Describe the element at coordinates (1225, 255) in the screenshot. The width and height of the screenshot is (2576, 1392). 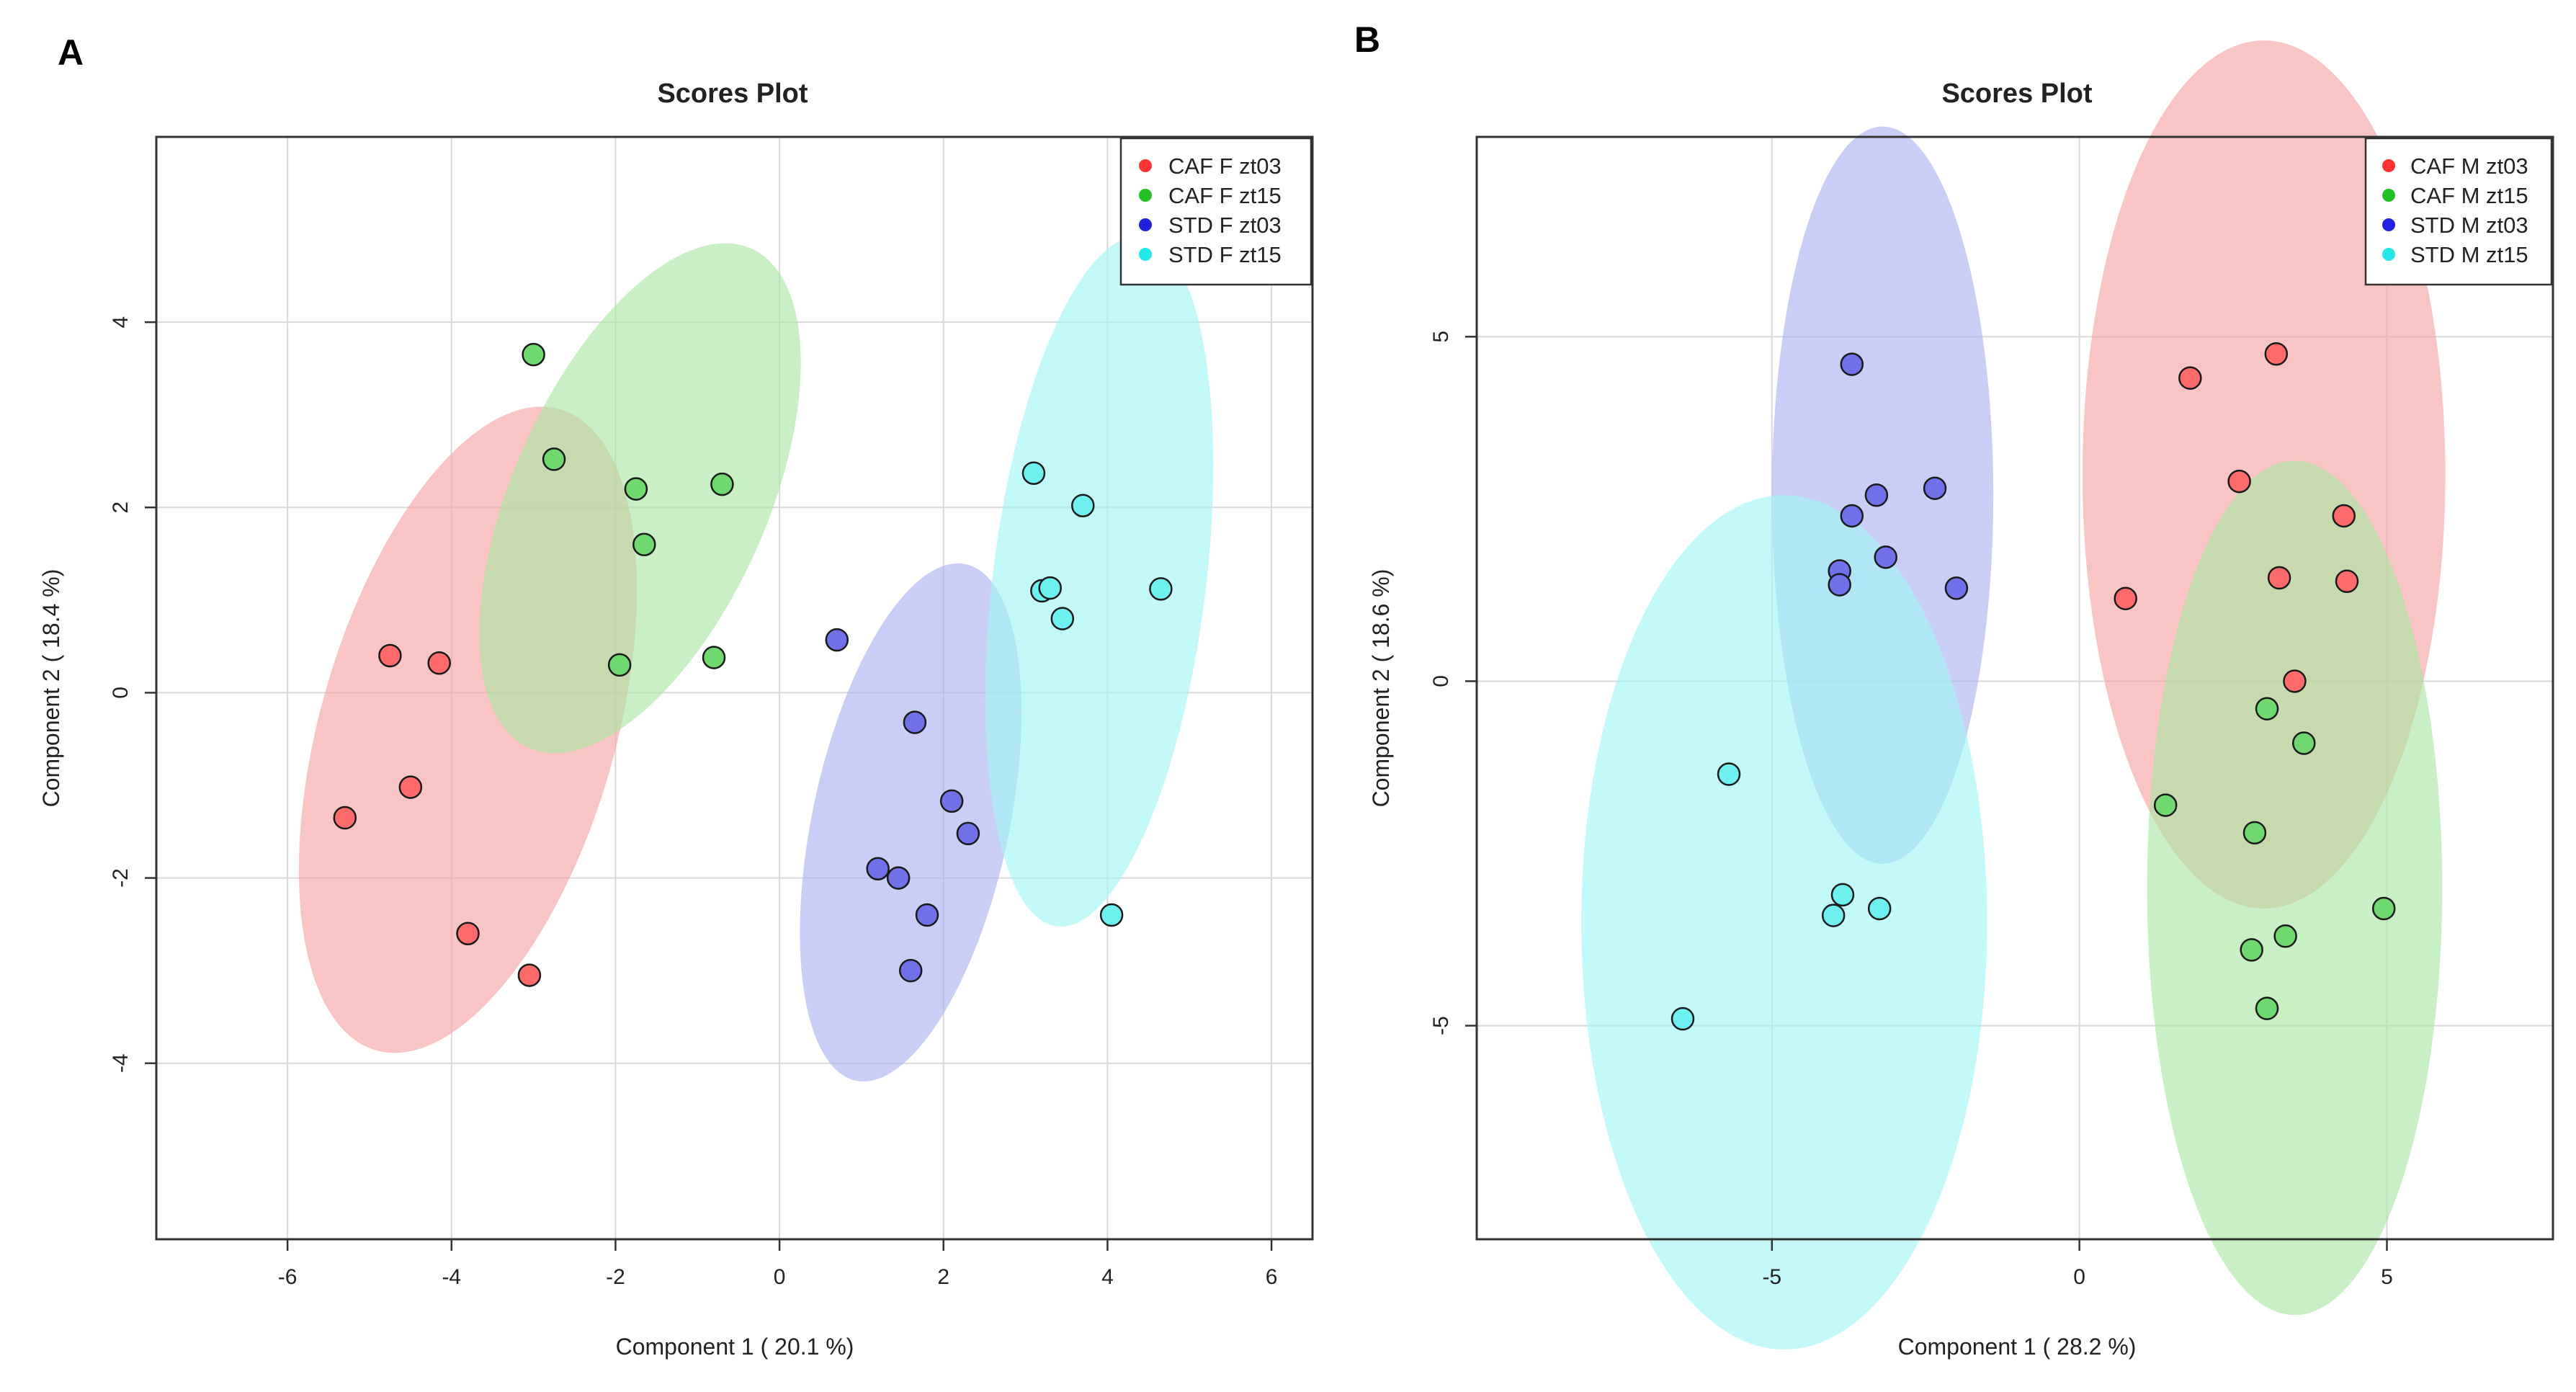
I see `legend-label-std-f-zt15: STD F zt15` at that location.